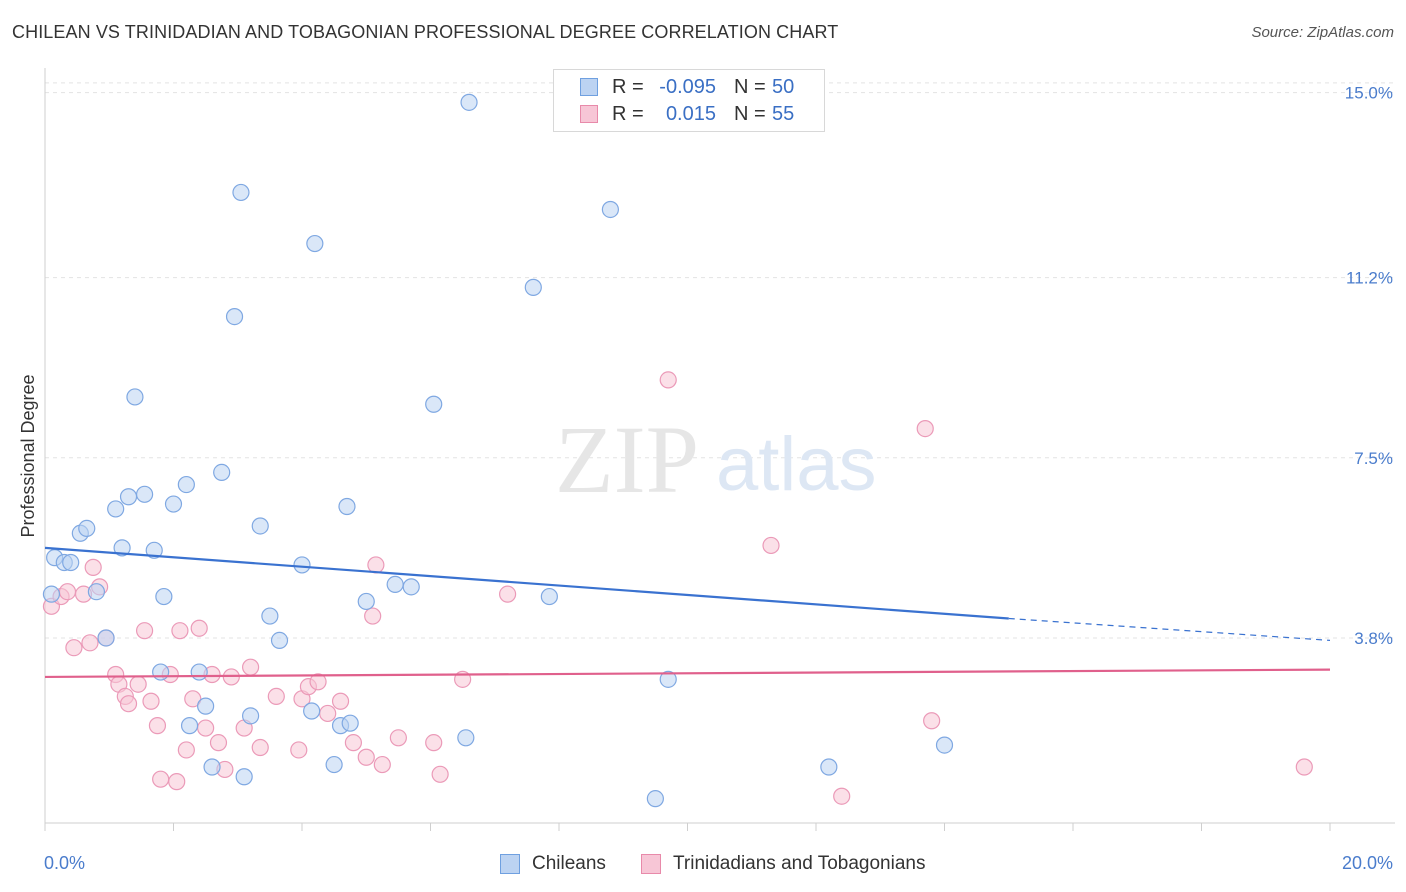 Image resolution: width=1406 pixels, height=892 pixels. What do you see at coordinates (750, 87) in the screenshot?
I see `legend-n-label: N =` at bounding box center [750, 87].